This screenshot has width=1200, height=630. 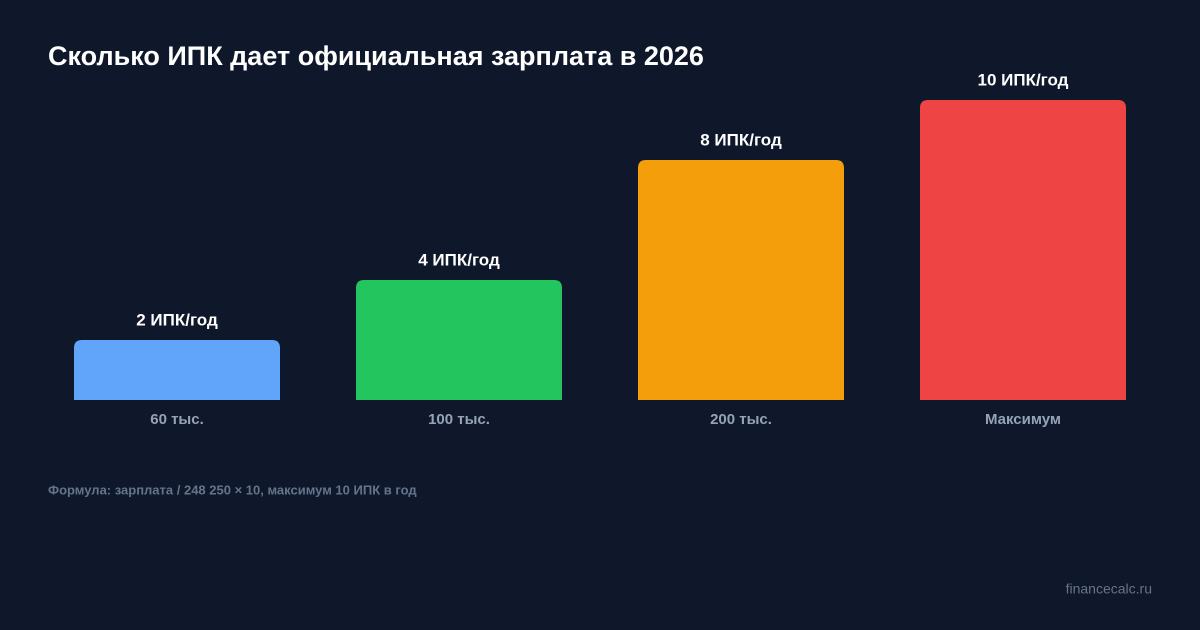 What do you see at coordinates (459, 259) in the screenshot?
I see `value-label: 4 ИПК/год` at bounding box center [459, 259].